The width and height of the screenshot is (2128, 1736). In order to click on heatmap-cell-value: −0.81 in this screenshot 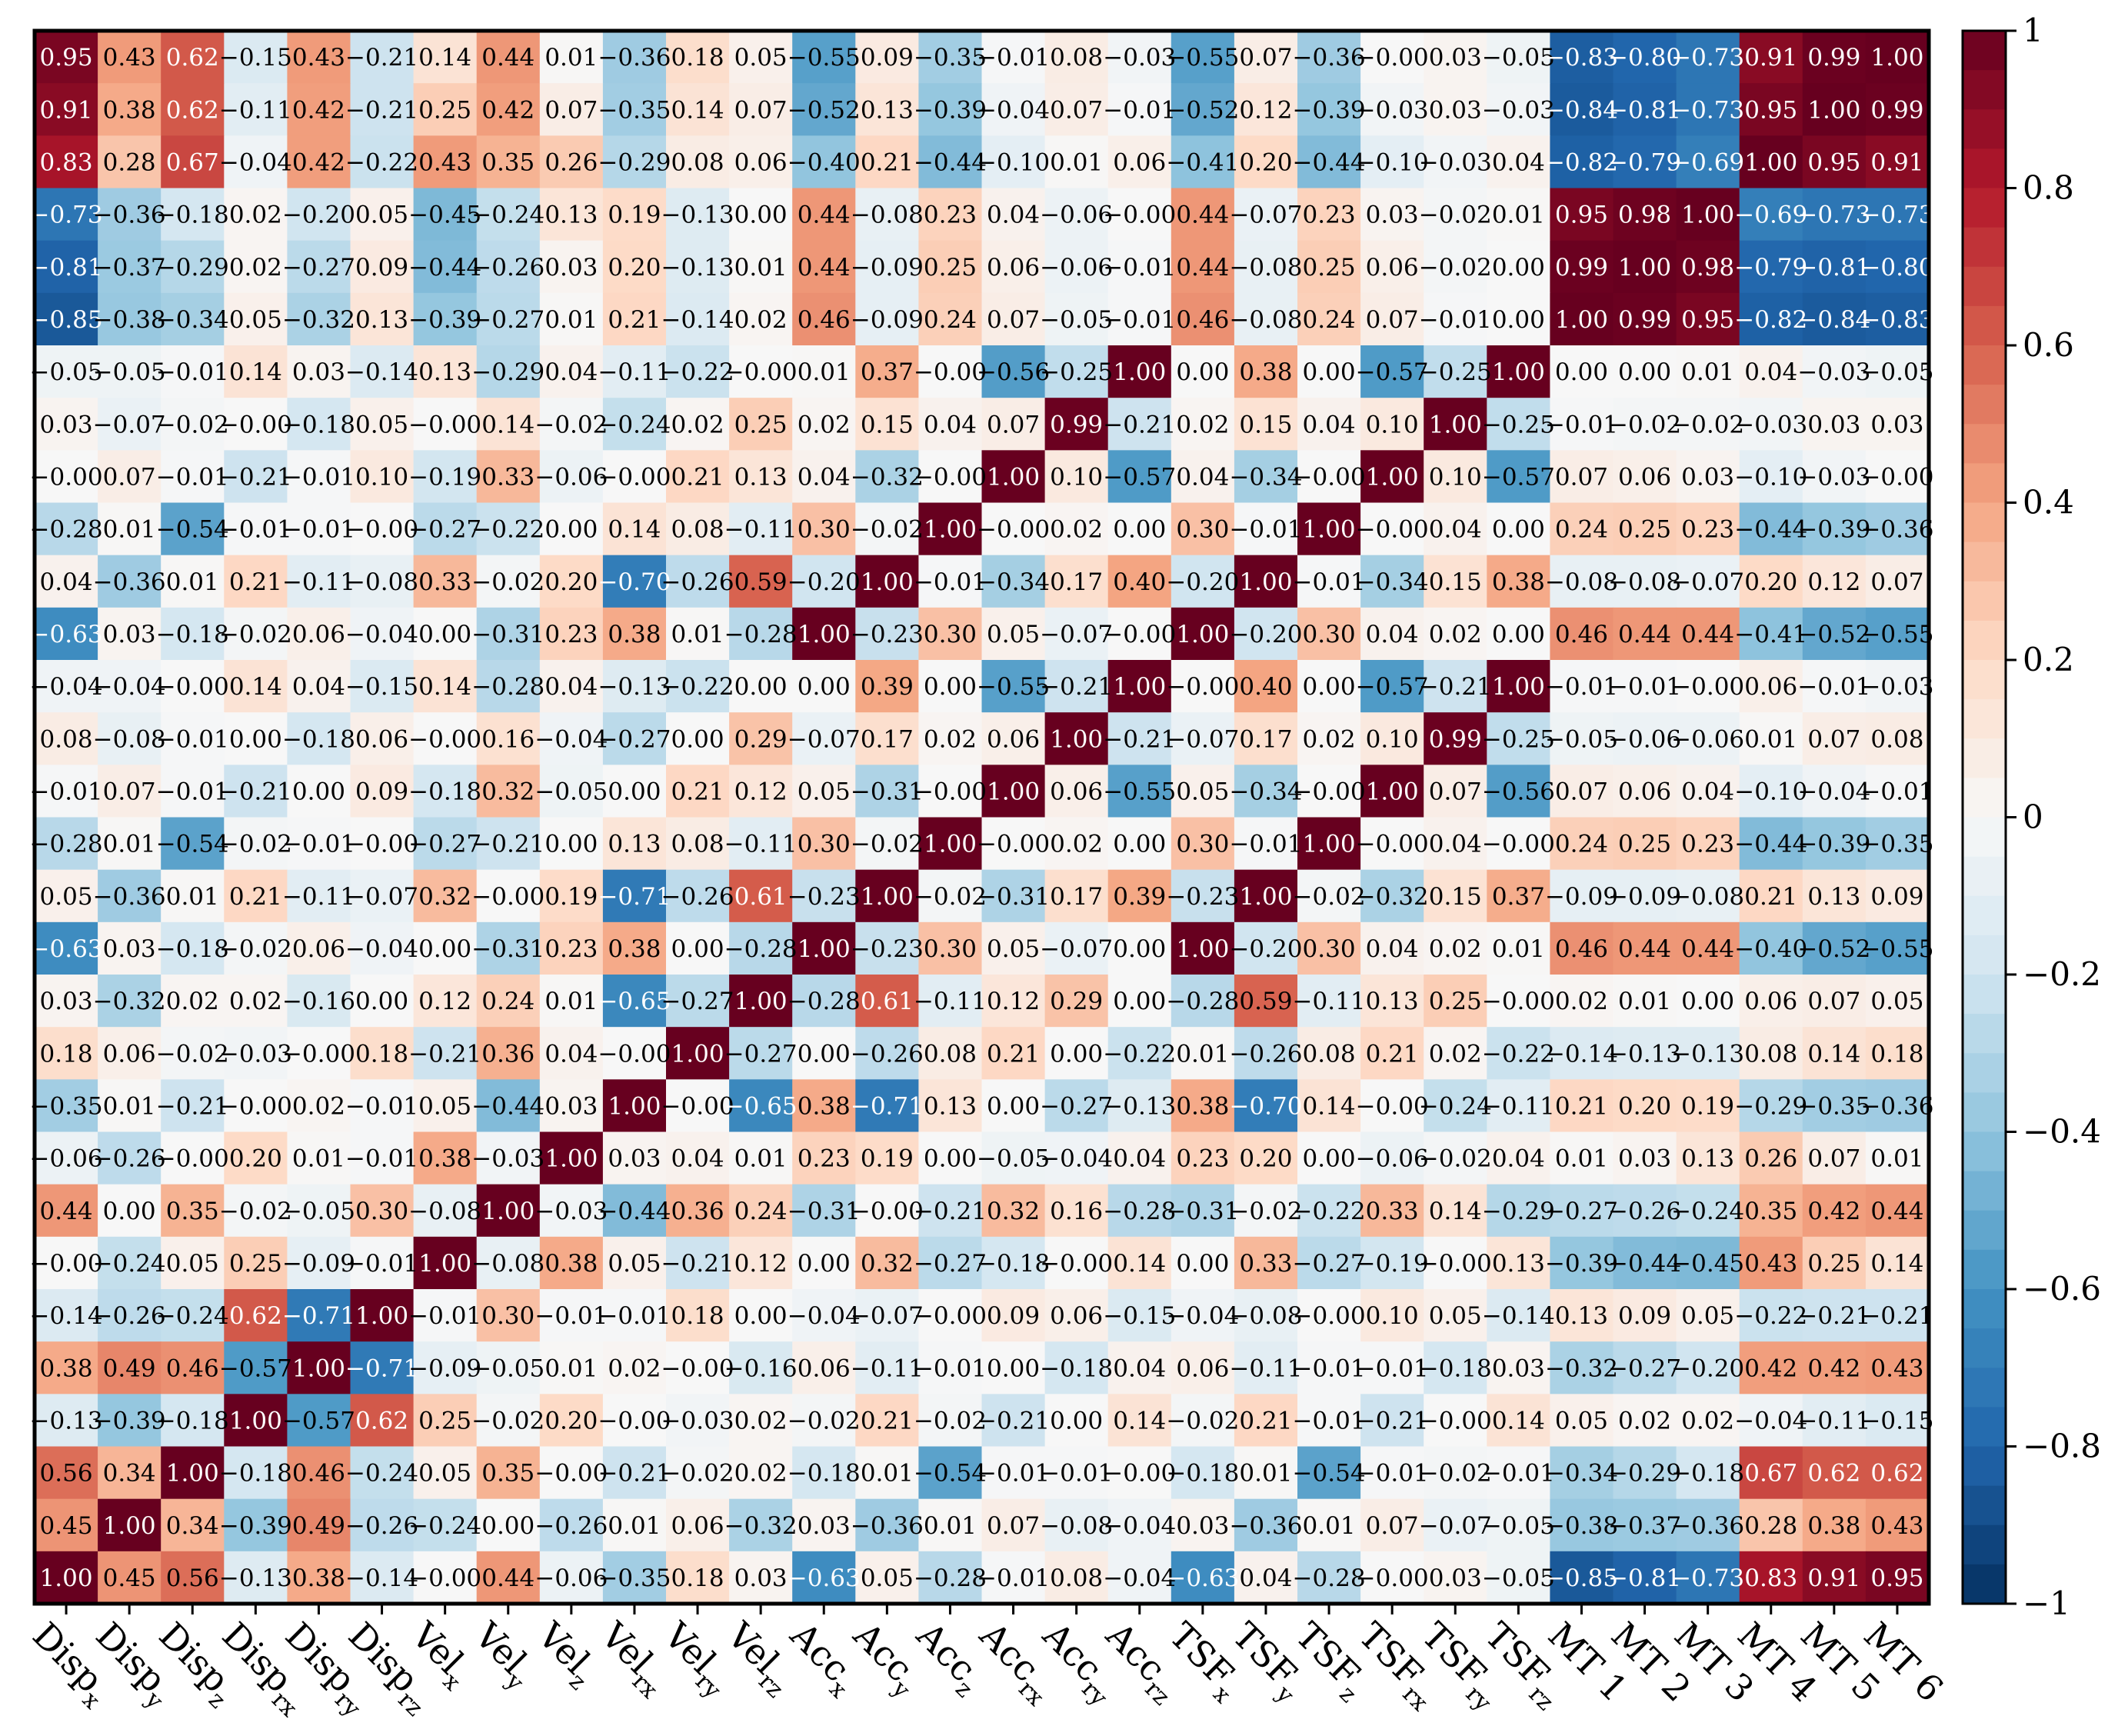, I will do `click(1644, 1578)`.